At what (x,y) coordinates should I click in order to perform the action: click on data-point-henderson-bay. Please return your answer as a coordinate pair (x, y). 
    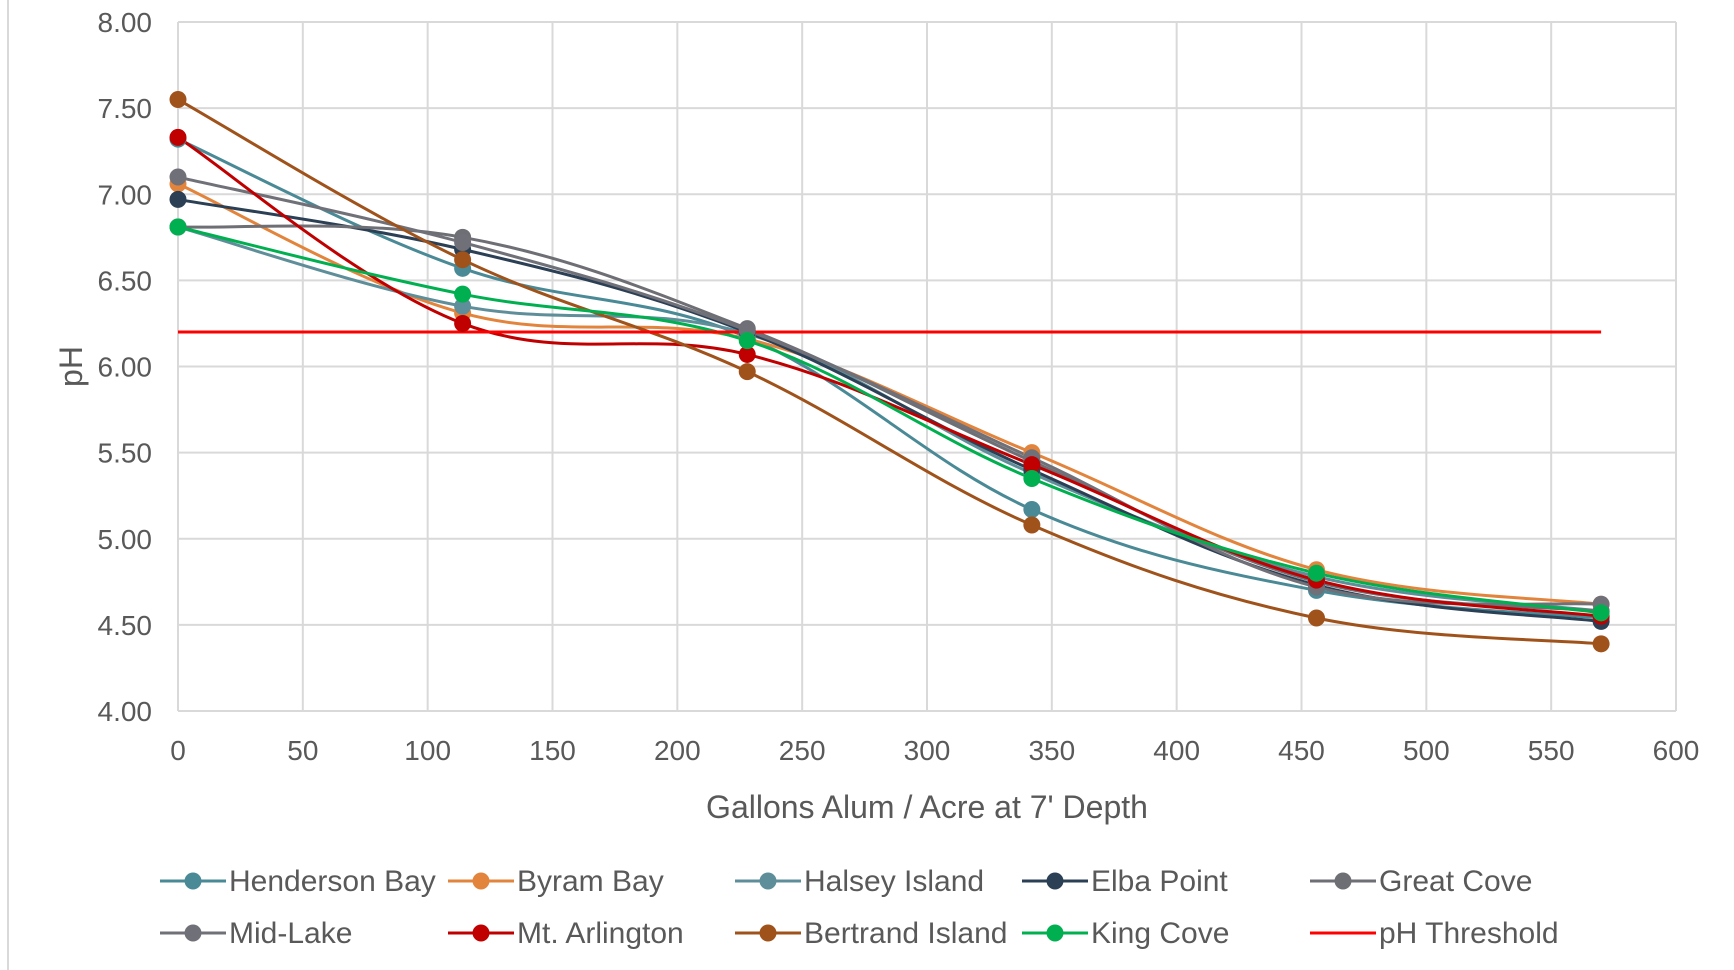
    Looking at the image, I should click on (1032, 509).